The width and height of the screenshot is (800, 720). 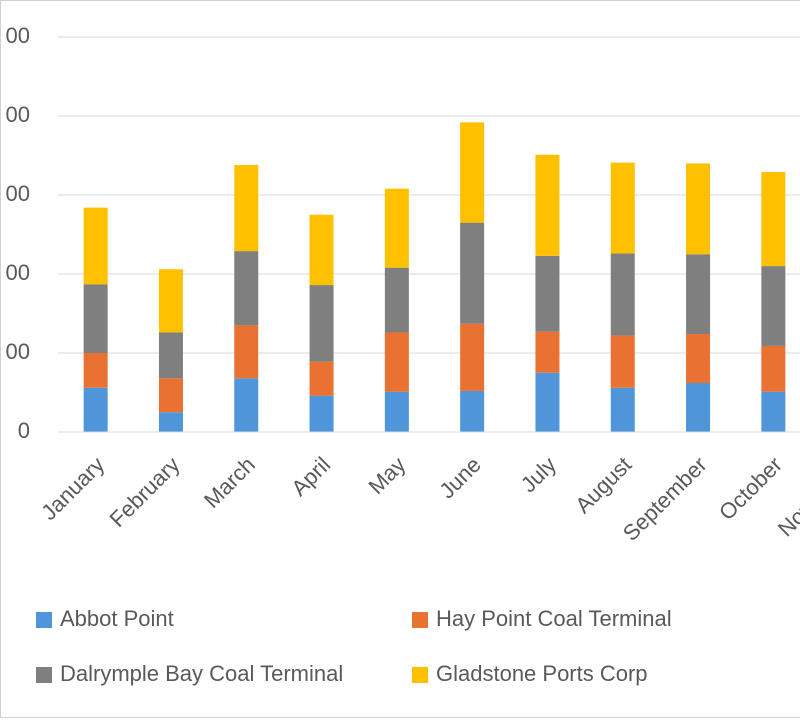 I want to click on legend-label: Hay Point Coal Terminal, so click(x=554, y=618).